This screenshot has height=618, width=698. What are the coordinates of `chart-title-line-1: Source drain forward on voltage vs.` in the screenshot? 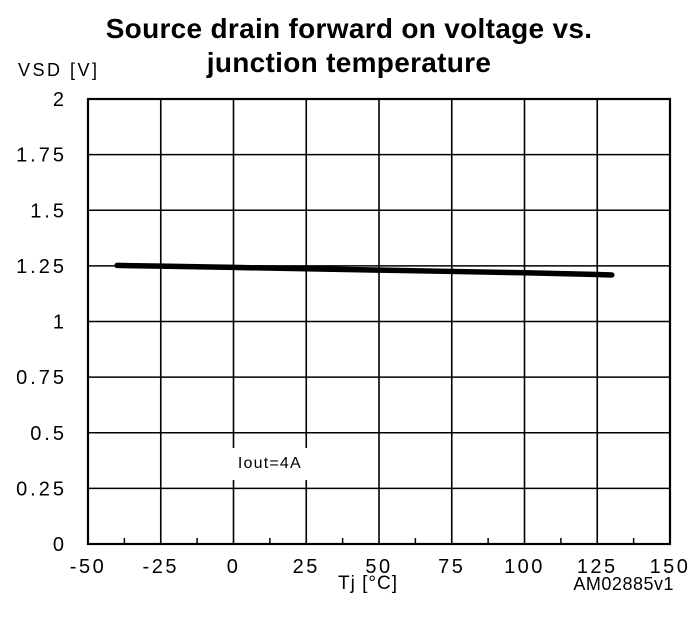 It's located at (349, 28).